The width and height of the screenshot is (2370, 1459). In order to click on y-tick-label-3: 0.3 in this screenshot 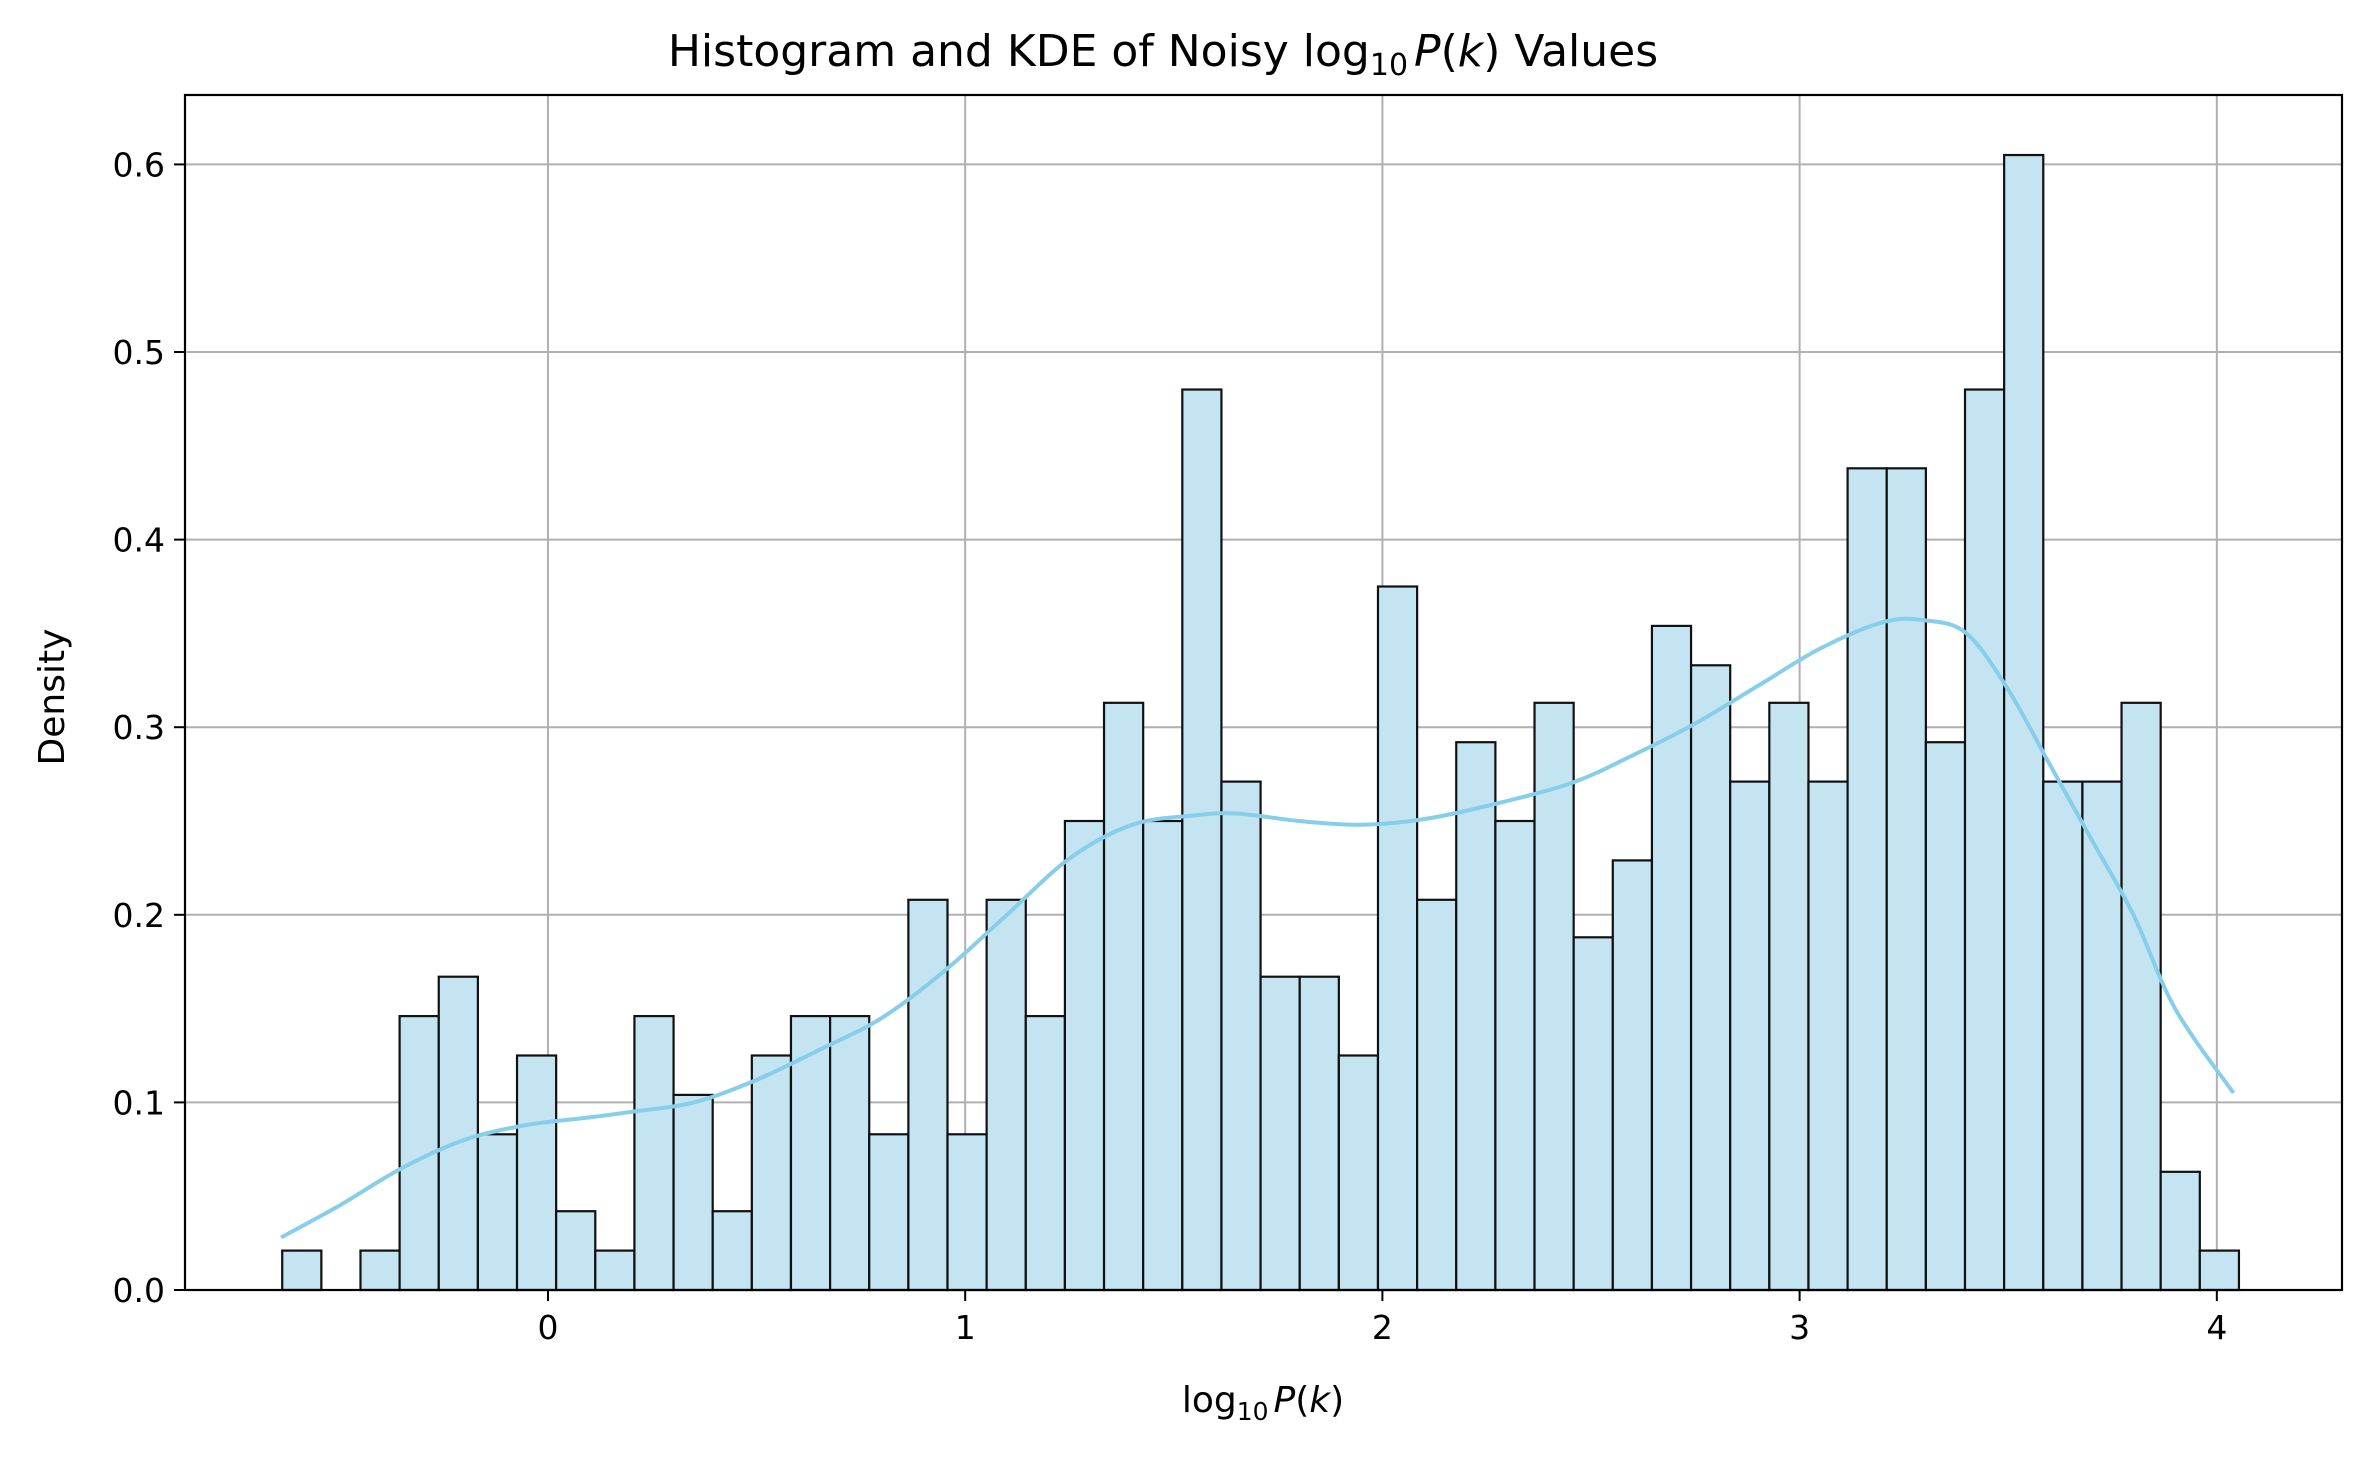, I will do `click(139, 727)`.